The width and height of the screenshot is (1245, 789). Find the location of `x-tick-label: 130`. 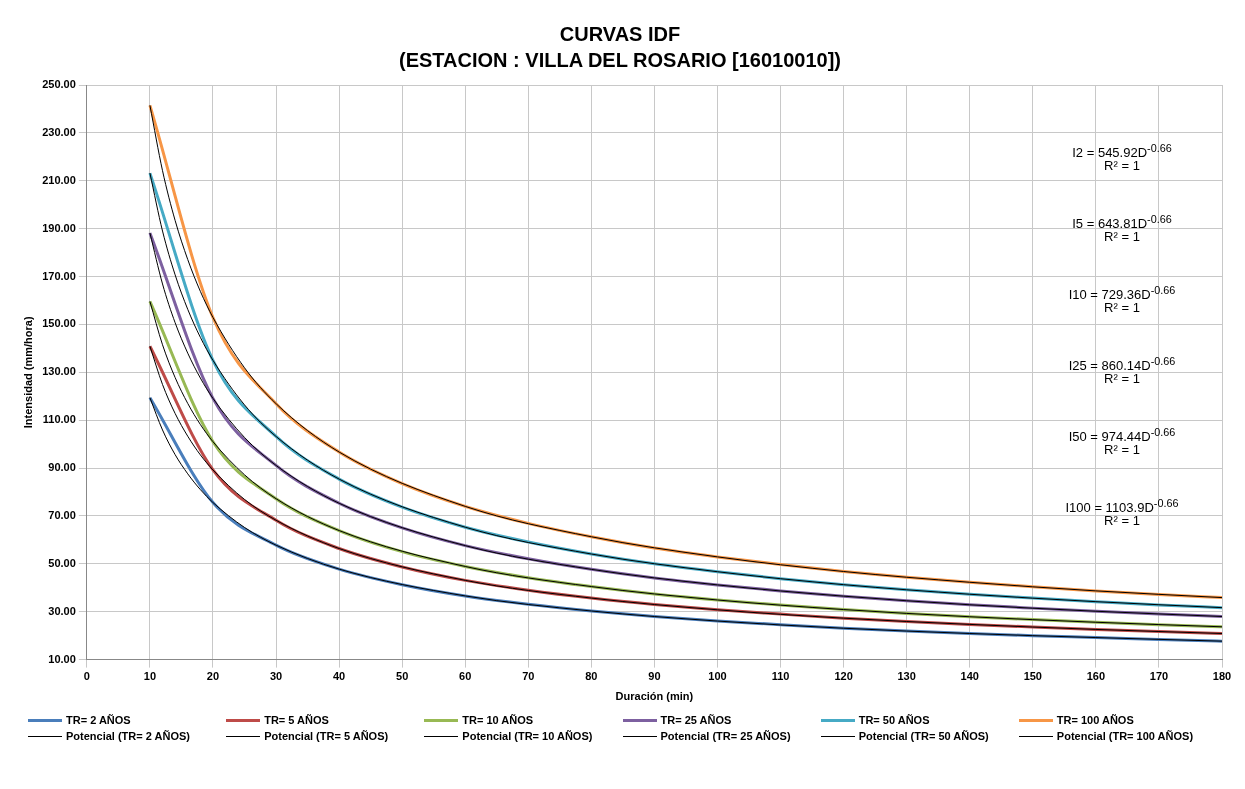

x-tick-label: 130 is located at coordinates (906, 676).